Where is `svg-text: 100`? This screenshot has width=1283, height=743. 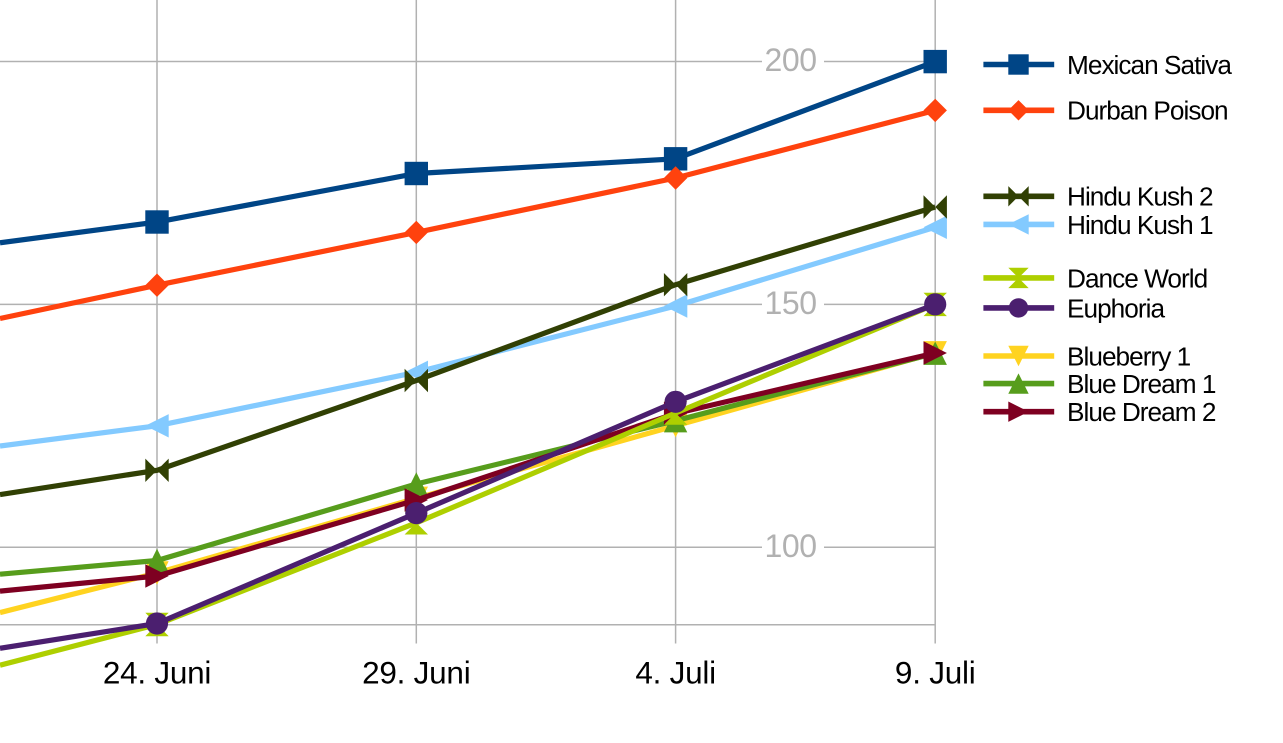 svg-text: 100 is located at coordinates (790, 546).